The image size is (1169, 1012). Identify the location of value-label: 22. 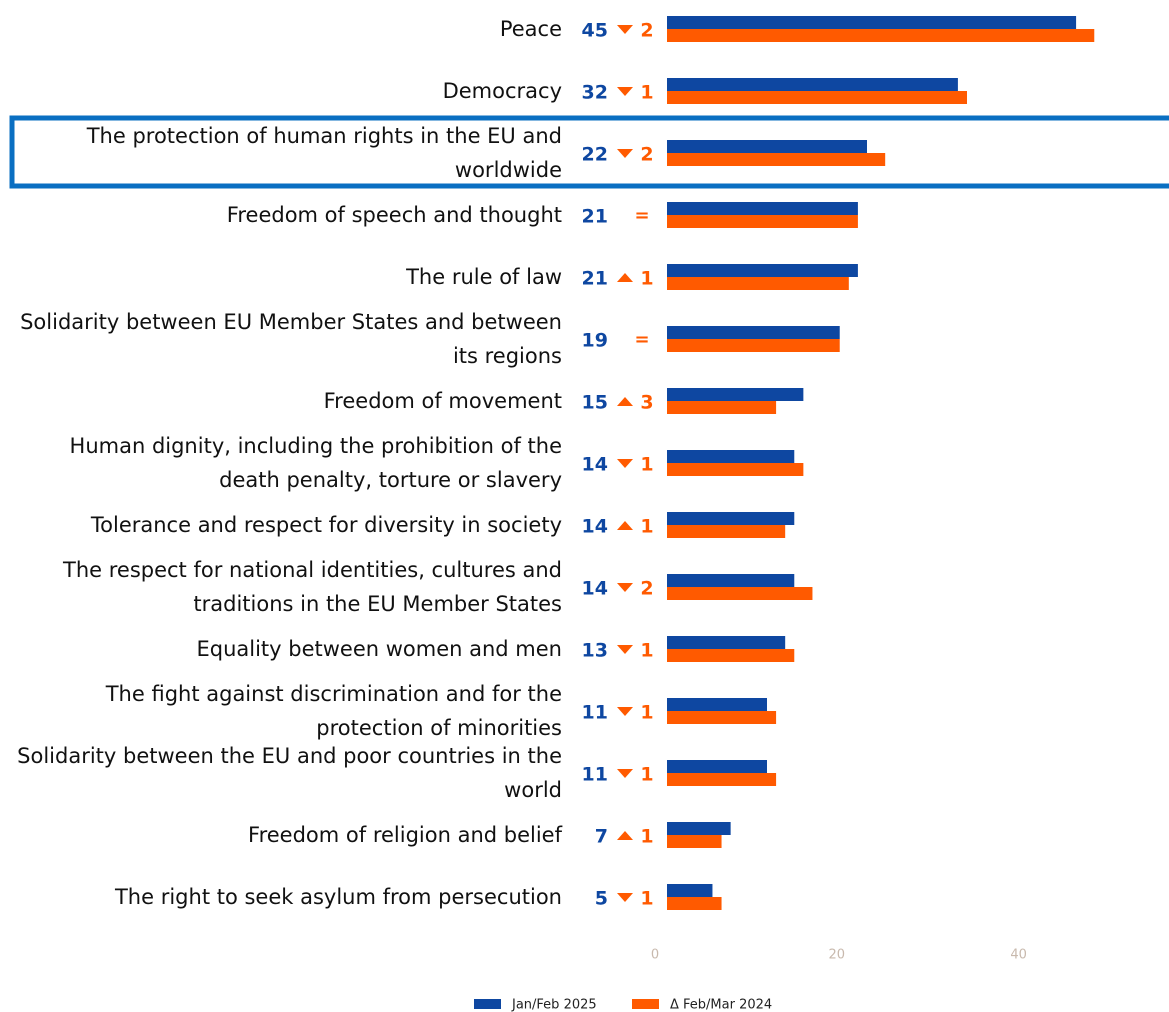
(595, 155).